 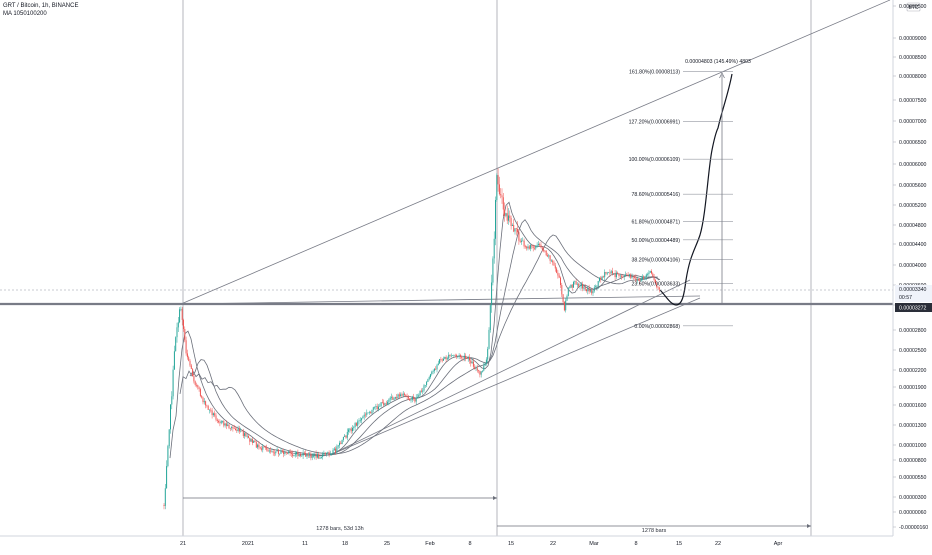 I want to click on x-tick-label: 25, so click(x=387, y=544).